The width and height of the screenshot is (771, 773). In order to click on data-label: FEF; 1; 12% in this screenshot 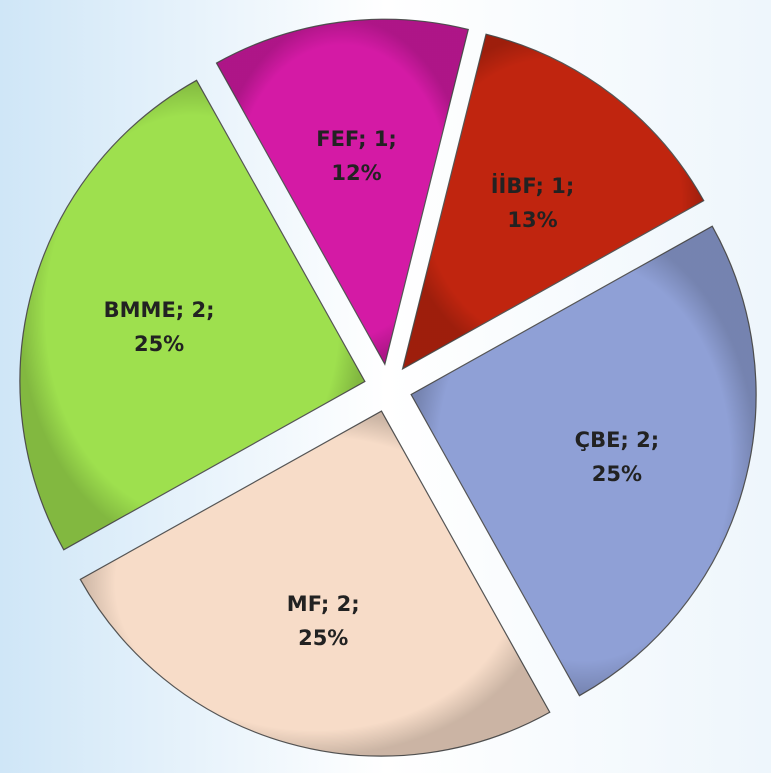, I will do `click(356, 156)`.